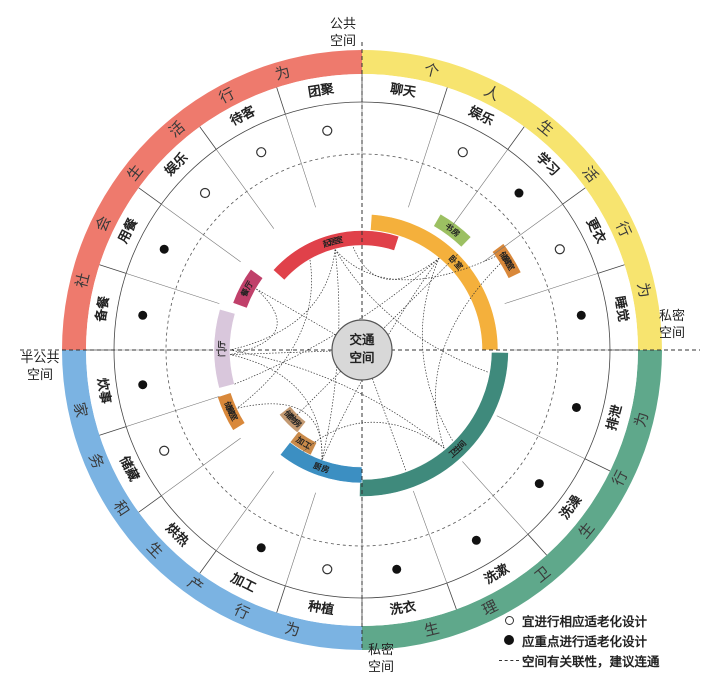 This screenshot has width=720, height=688. What do you see at coordinates (361, 357) in the screenshot?
I see `center-label-line2: 空间` at bounding box center [361, 357].